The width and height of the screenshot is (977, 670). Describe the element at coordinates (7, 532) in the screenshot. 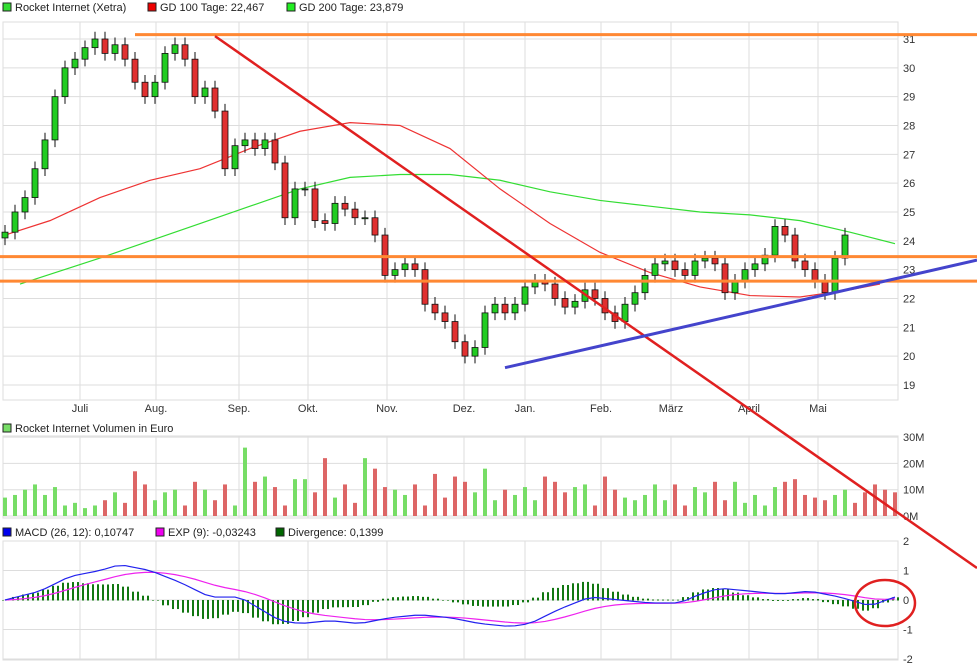

I see `legend-swatch-macd` at that location.